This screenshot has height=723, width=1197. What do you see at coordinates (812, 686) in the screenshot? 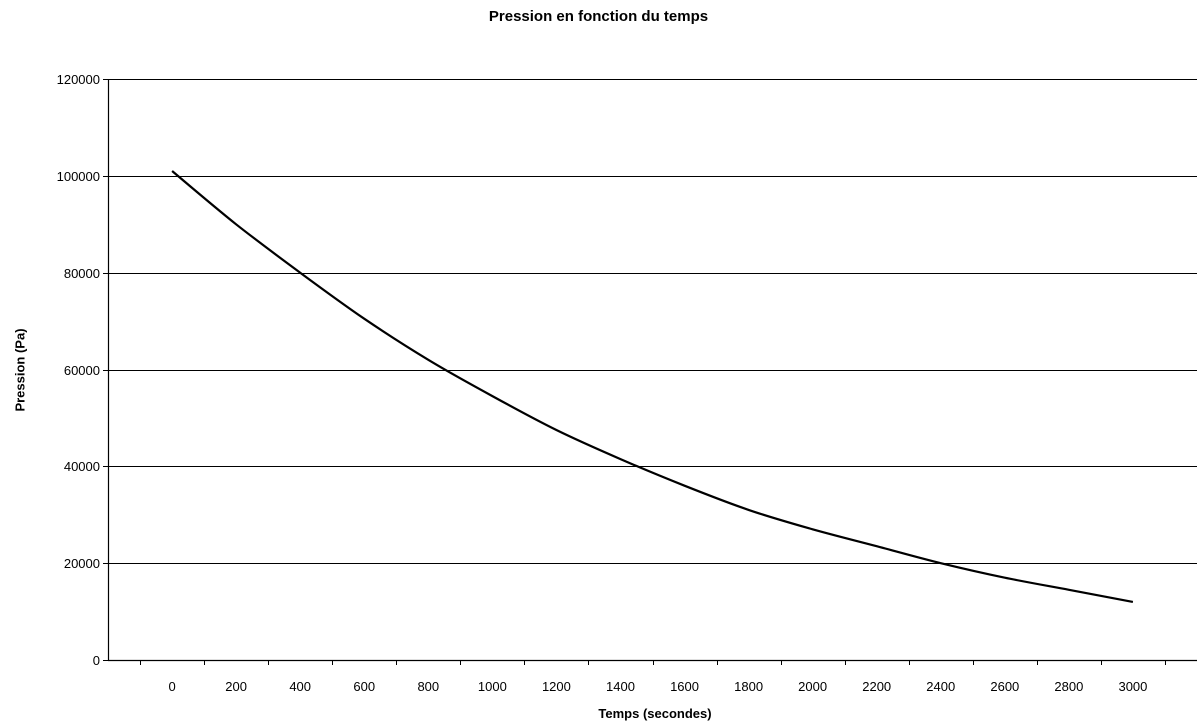
I see `x-tick-label: 2000` at bounding box center [812, 686].